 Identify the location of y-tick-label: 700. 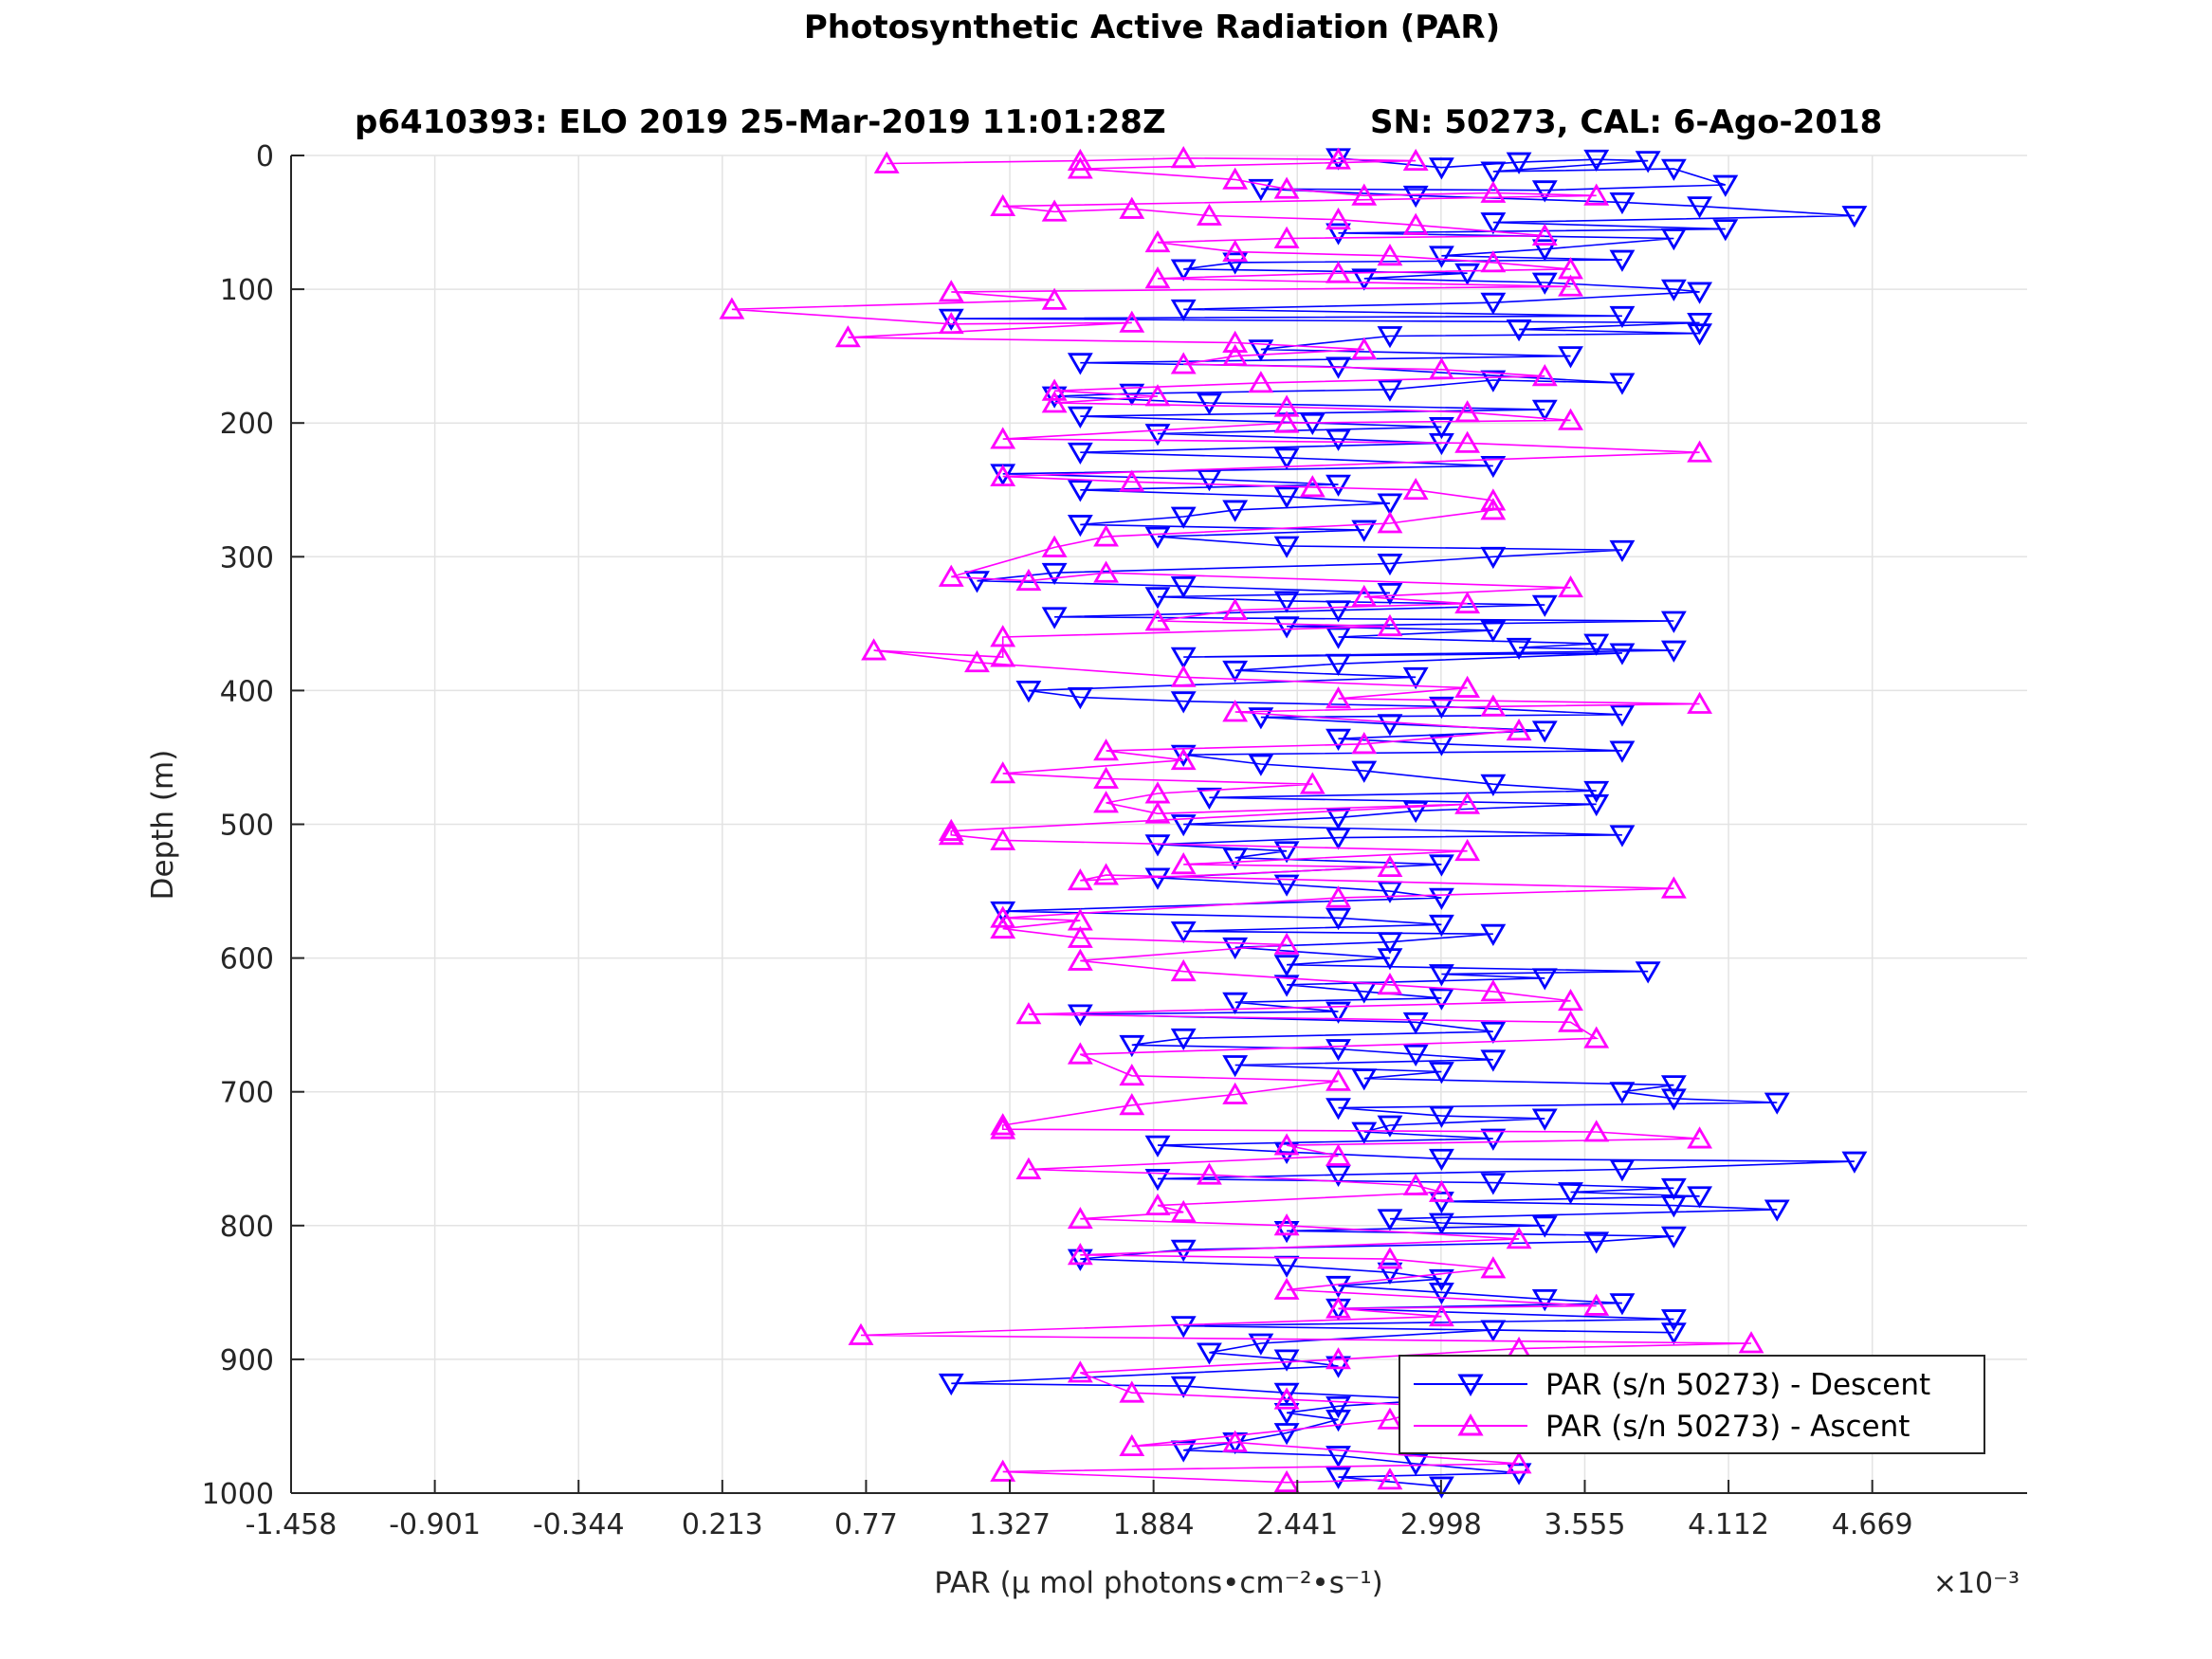
(247, 1093).